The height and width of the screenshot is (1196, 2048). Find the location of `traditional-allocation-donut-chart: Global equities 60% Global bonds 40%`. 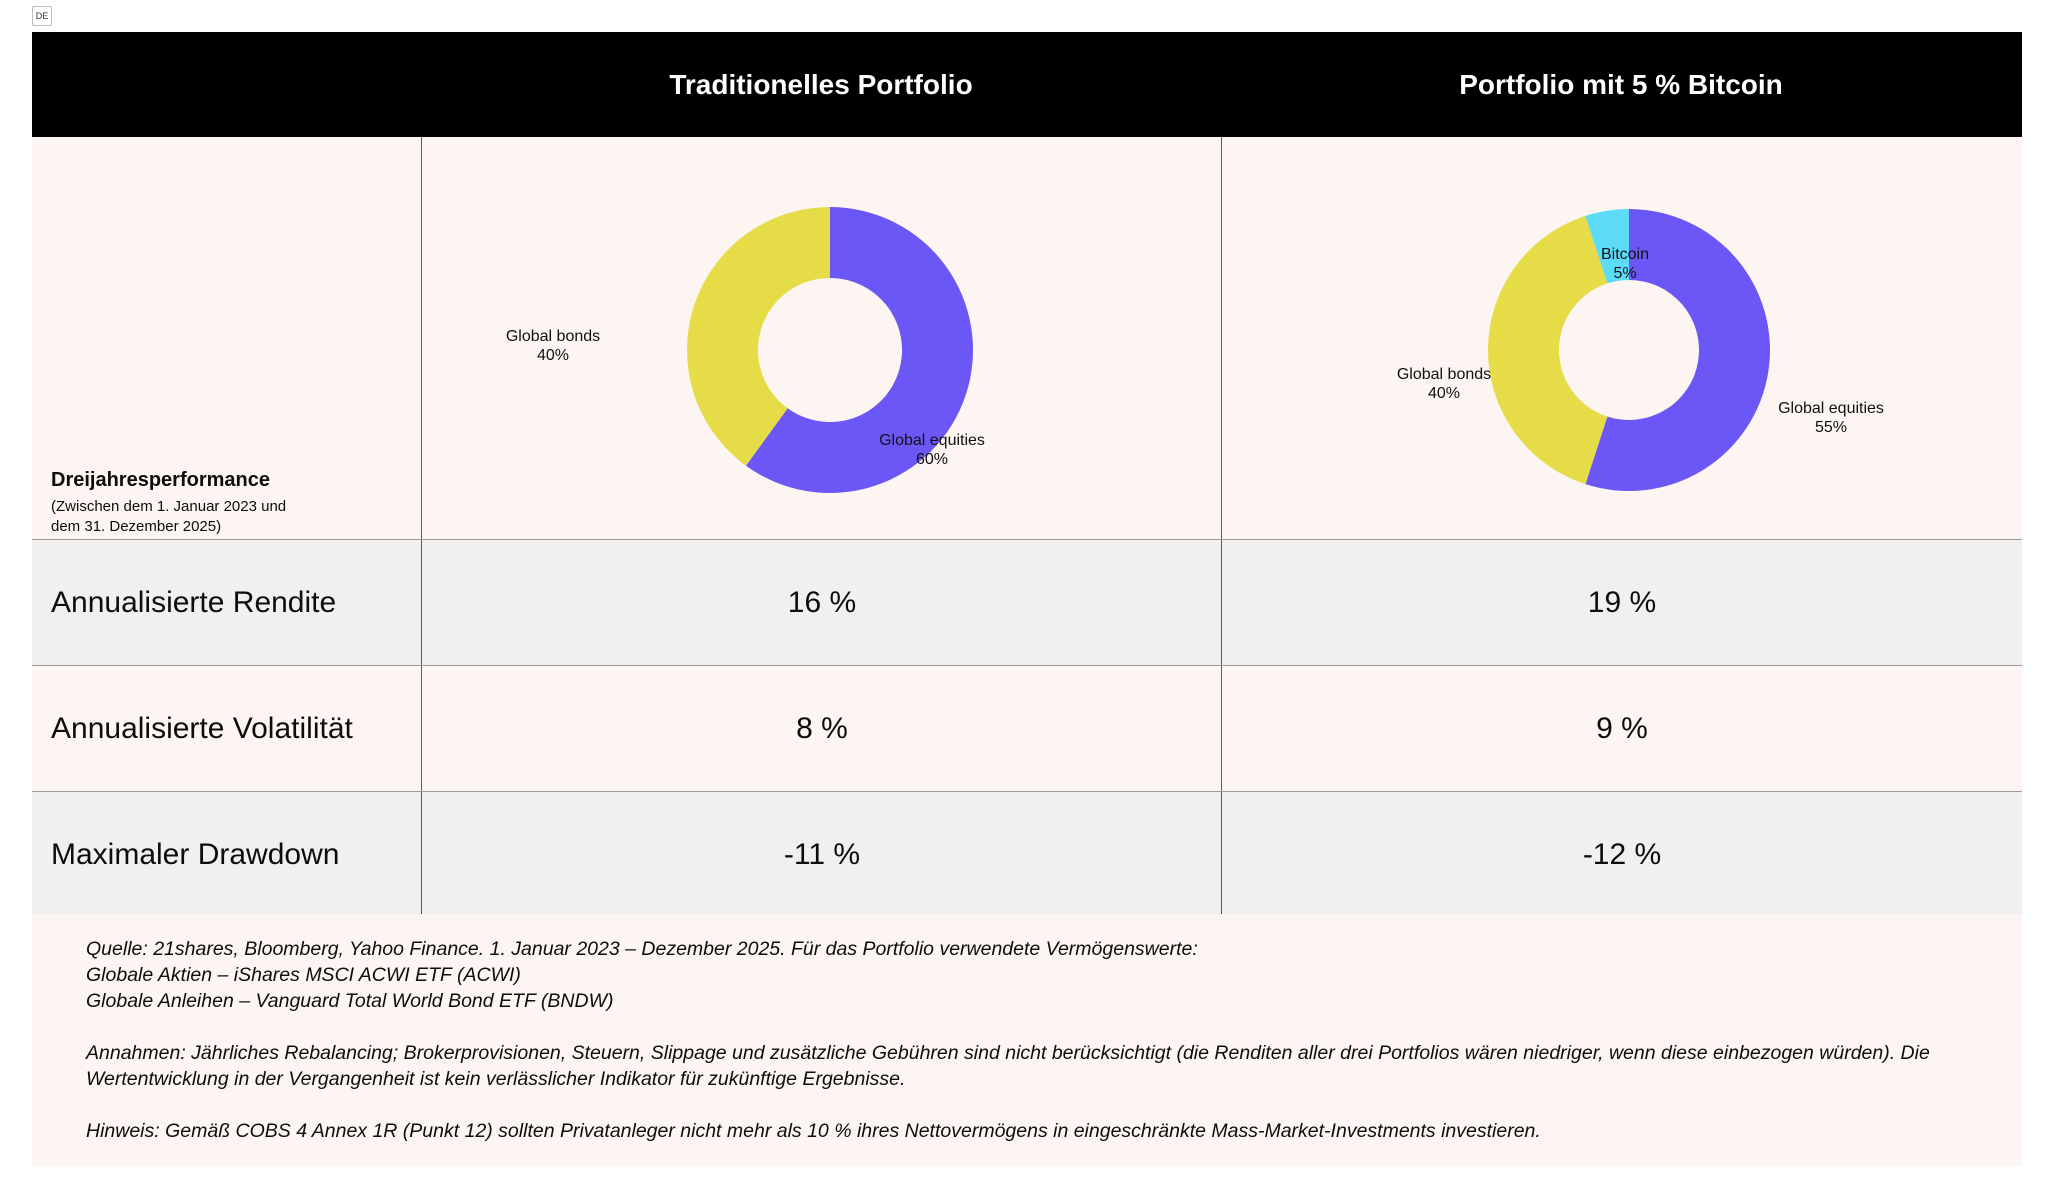

traditional-allocation-donut-chart: Global equities 60% Global bonds 40% is located at coordinates (745, 350).